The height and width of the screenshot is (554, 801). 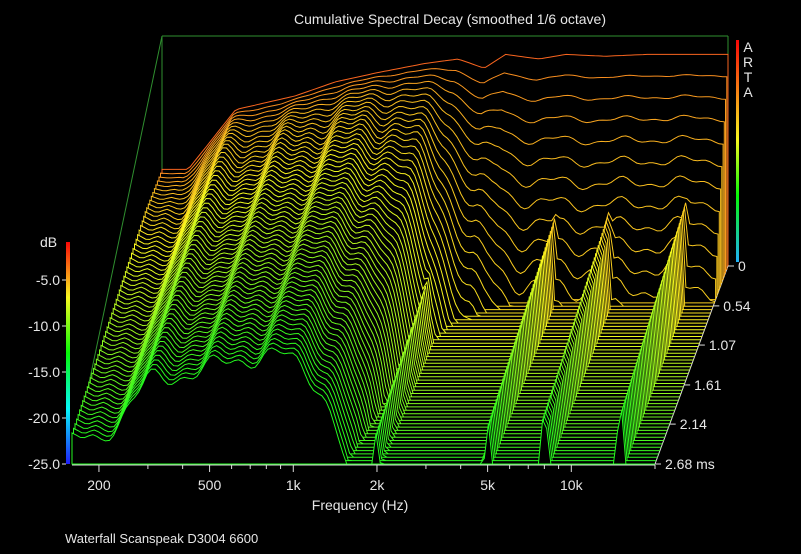 What do you see at coordinates (48, 242) in the screenshot?
I see `y-axis-unit: dB` at bounding box center [48, 242].